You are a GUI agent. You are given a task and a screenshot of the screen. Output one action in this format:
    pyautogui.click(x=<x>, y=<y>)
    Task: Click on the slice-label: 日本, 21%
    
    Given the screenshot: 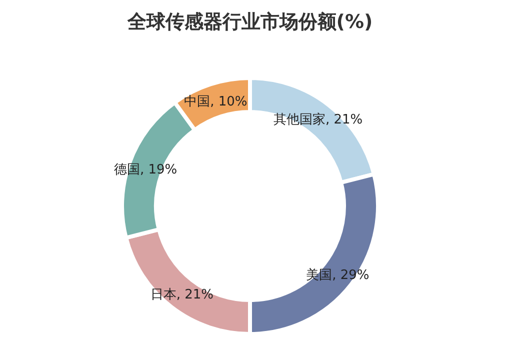 What is the action you would take?
    pyautogui.click(x=182, y=295)
    